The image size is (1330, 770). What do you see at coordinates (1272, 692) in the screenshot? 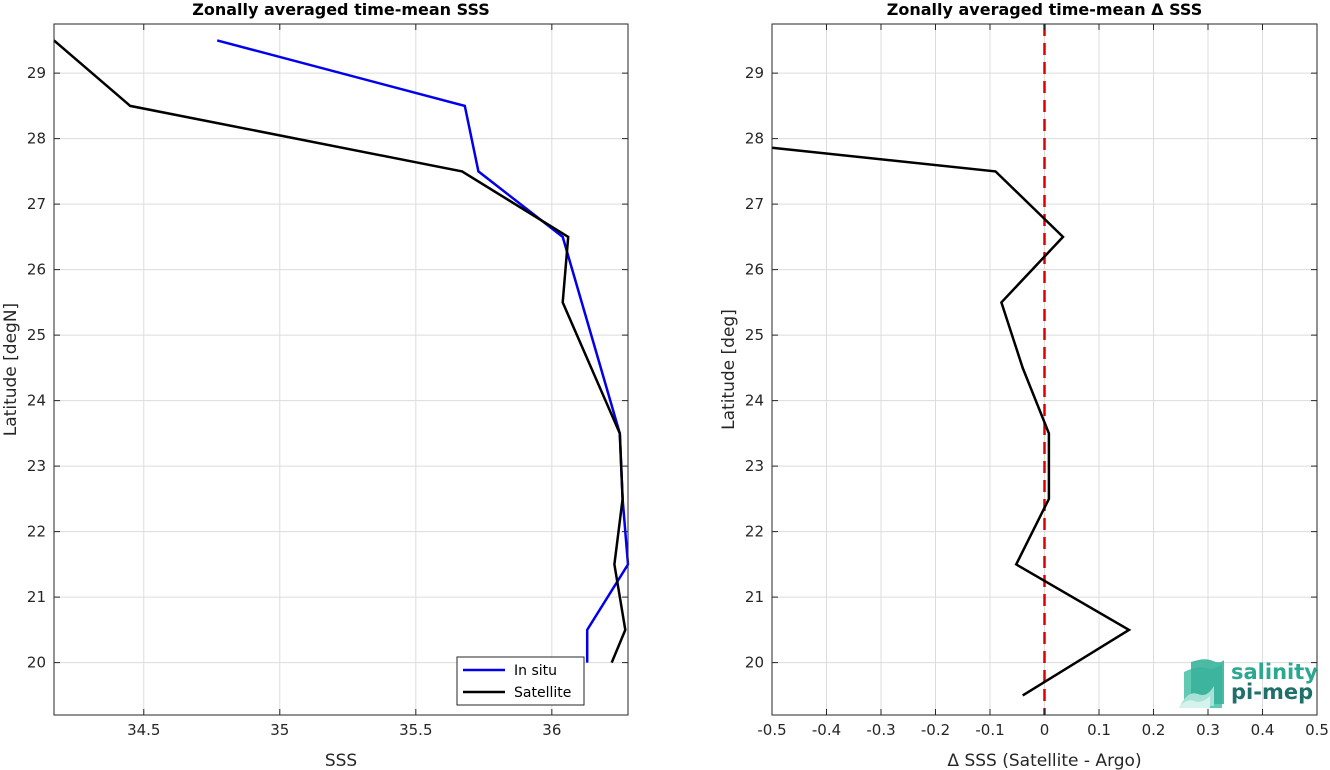
I see `logo-text-line2: pi-mep` at bounding box center [1272, 692].